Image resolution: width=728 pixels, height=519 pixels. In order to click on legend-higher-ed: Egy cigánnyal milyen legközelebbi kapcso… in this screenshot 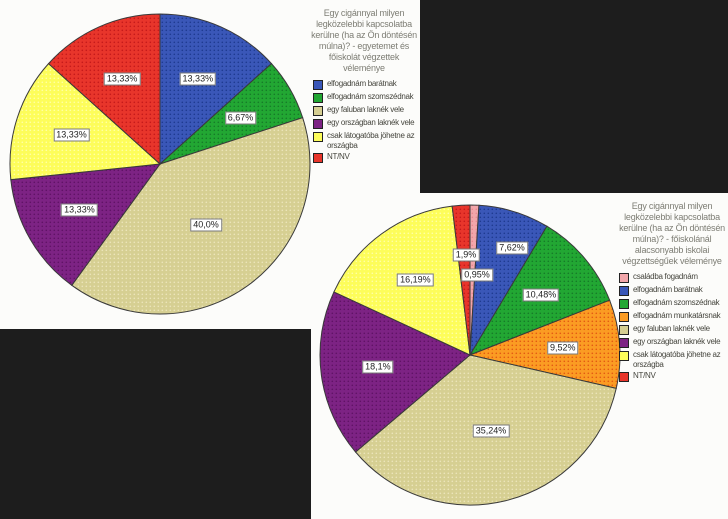, I will do `click(364, 86)`.